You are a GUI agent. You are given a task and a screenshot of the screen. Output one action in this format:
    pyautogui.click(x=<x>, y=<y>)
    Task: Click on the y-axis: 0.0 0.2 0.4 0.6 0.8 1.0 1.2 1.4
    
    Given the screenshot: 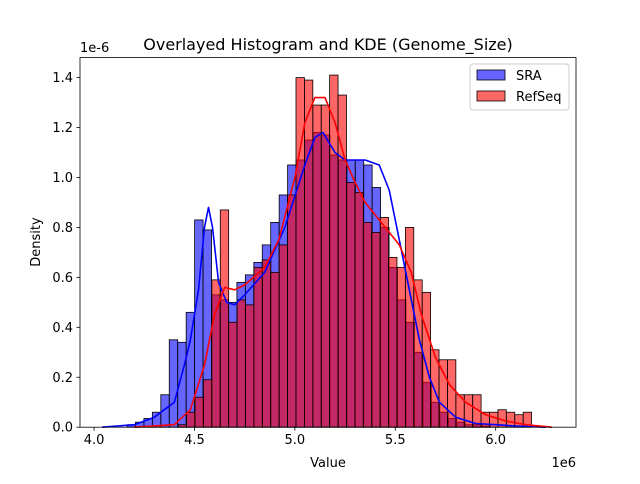 What is the action you would take?
    pyautogui.click(x=66, y=253)
    